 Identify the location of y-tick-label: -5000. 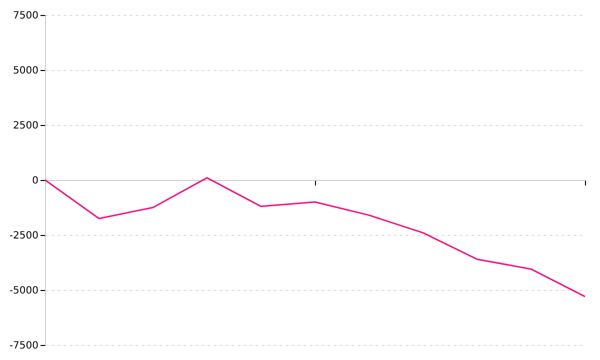
(23, 291).